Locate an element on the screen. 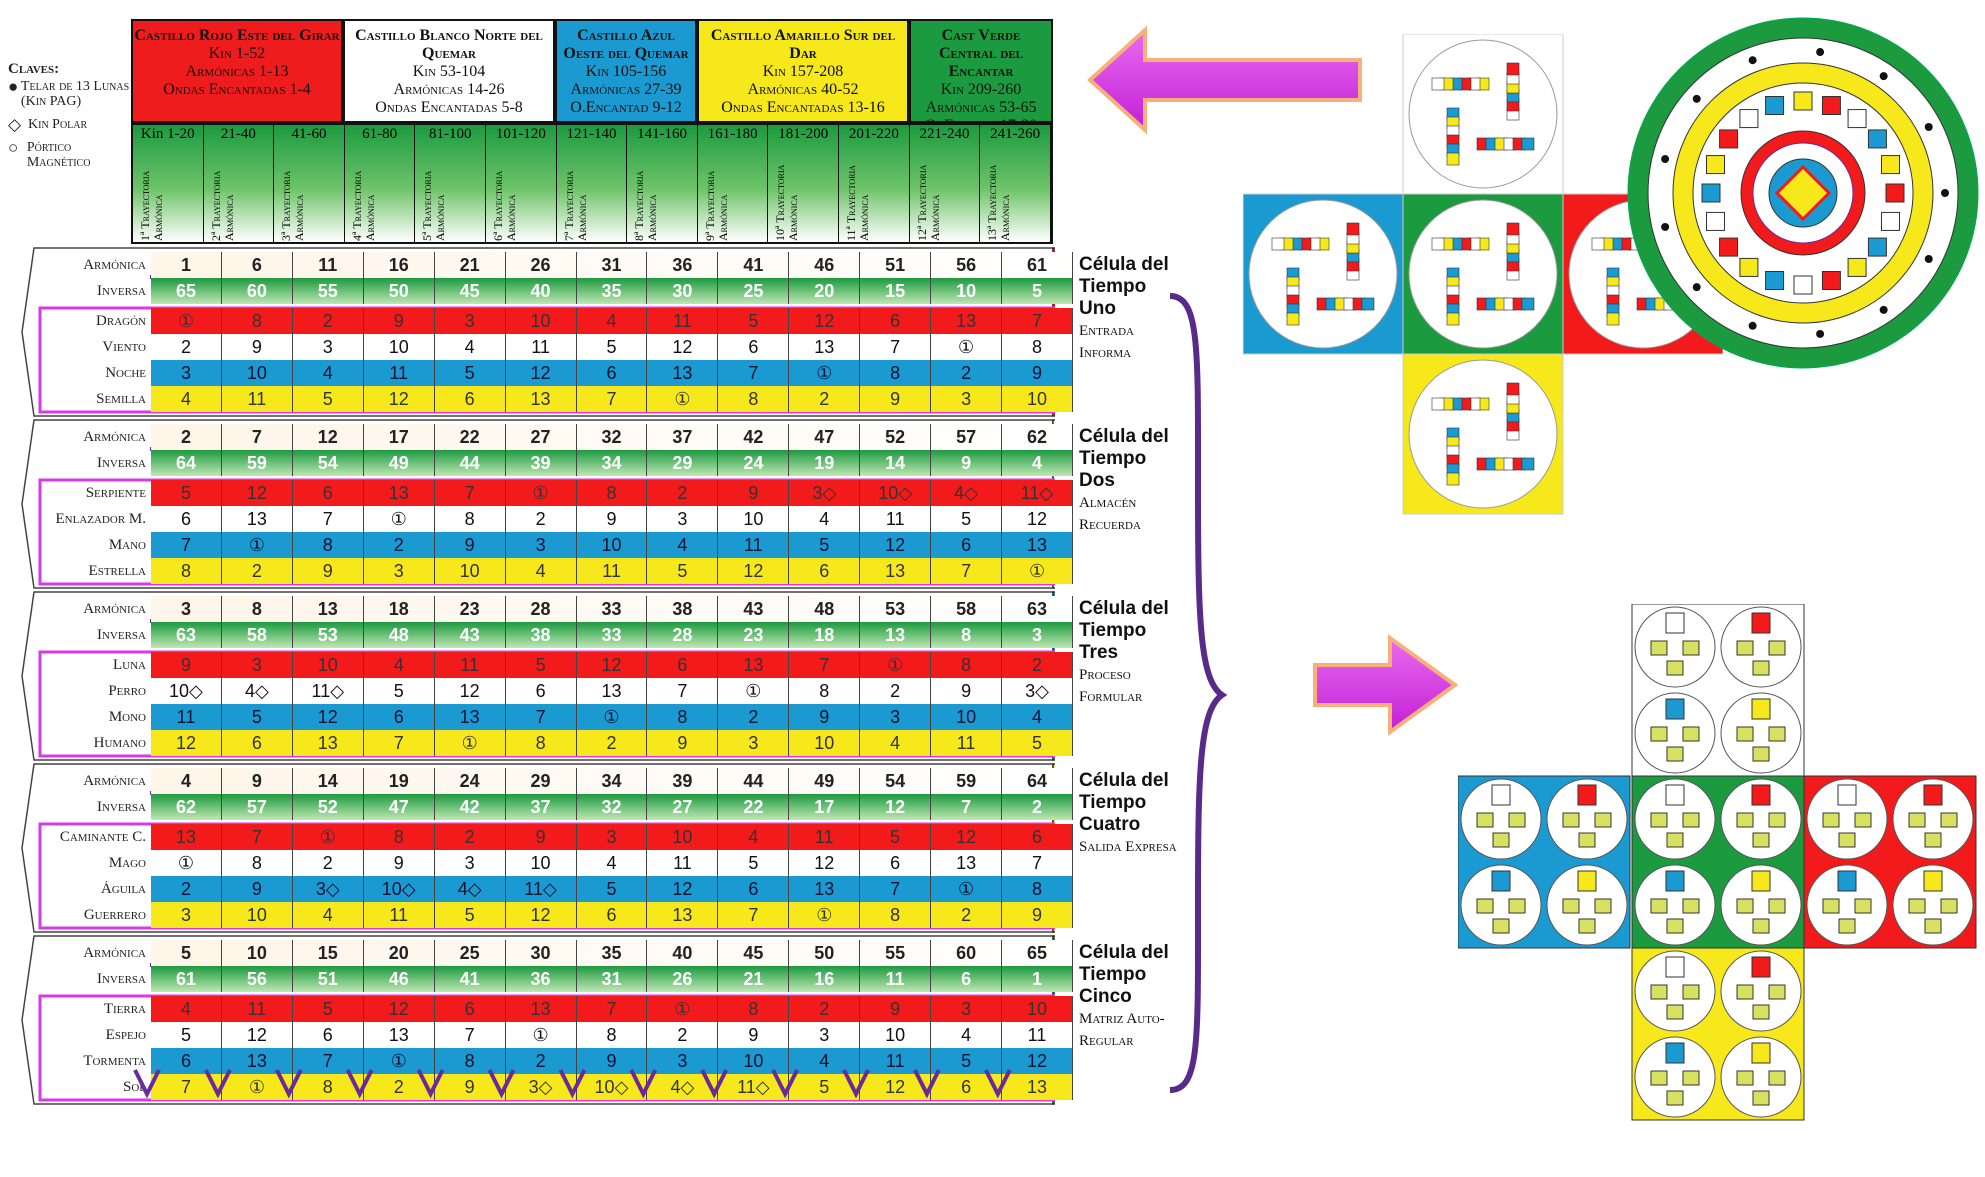  row-label: Semilla is located at coordinates (121, 398).